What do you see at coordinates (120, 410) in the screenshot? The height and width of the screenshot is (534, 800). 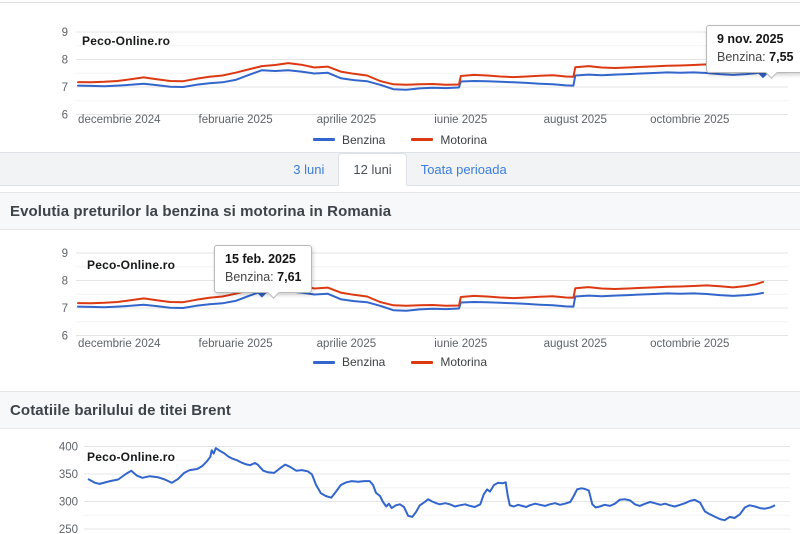 I see `brent-section-heading: Cotatiile barilului de titei Brent` at bounding box center [120, 410].